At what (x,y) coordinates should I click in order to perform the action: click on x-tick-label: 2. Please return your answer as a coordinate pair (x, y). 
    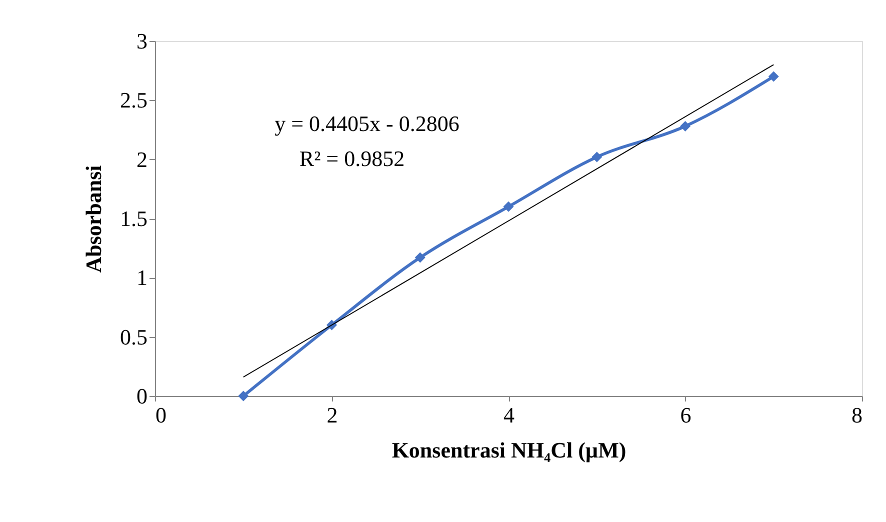
    Looking at the image, I should click on (332, 415).